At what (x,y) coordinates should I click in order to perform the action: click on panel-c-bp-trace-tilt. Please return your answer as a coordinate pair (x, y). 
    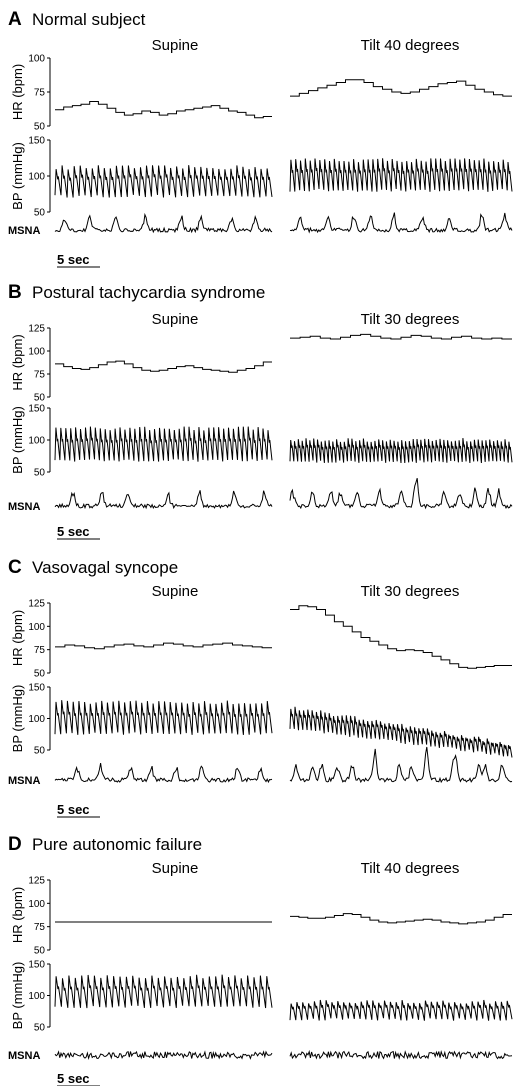
    Looking at the image, I should click on (401, 732).